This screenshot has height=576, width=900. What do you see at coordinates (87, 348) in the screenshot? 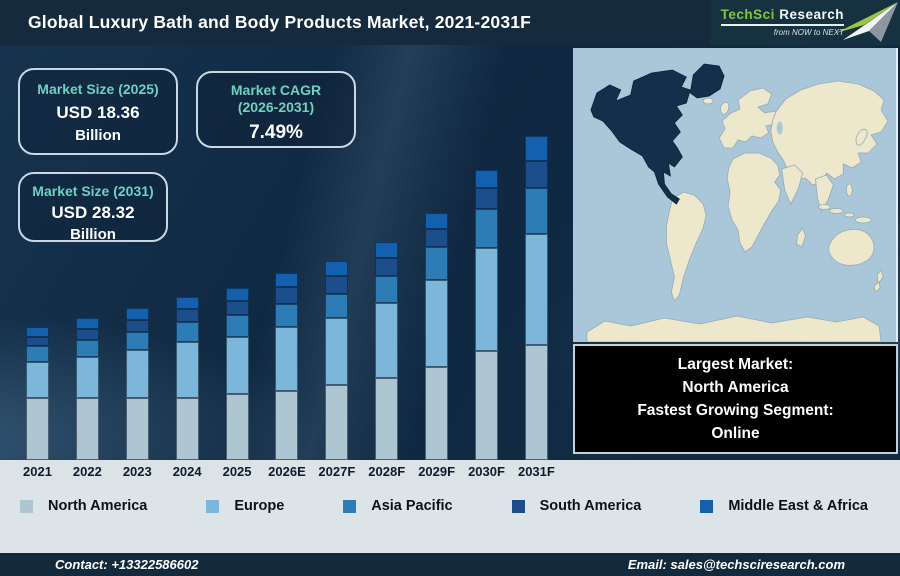
I see `bar-segment-asia-pacific-2022` at bounding box center [87, 348].